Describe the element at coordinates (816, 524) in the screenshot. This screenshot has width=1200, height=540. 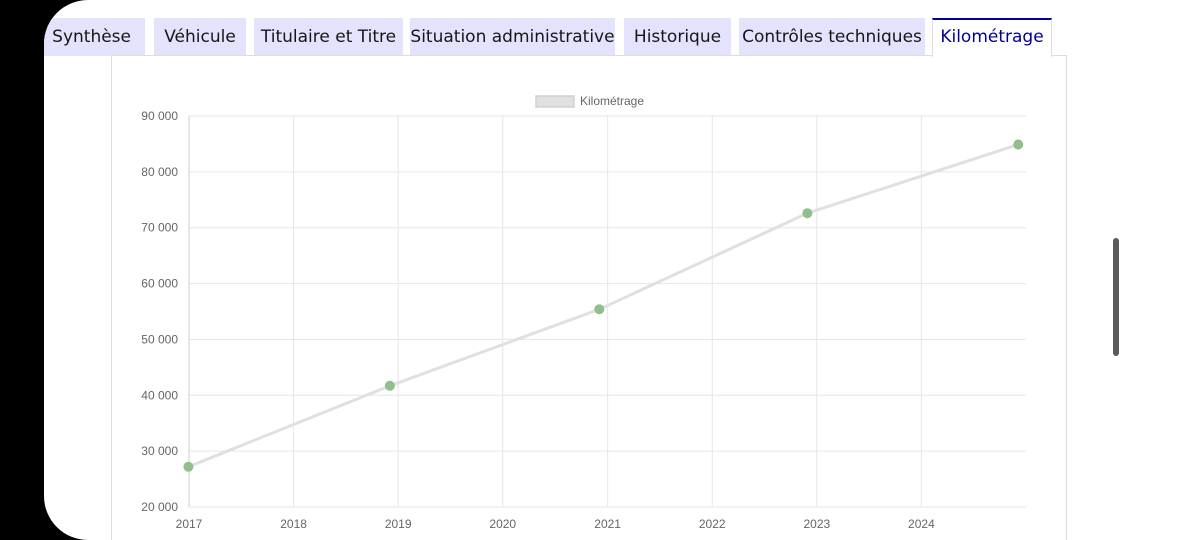
I see `x-tick-label: 2023` at that location.